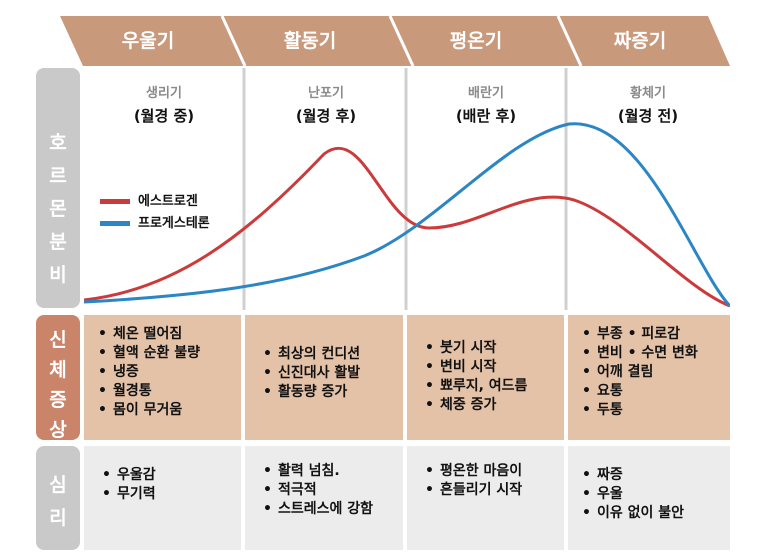 The image size is (762, 555). I want to click on list-item: 체온 떨어짐, so click(166, 334).